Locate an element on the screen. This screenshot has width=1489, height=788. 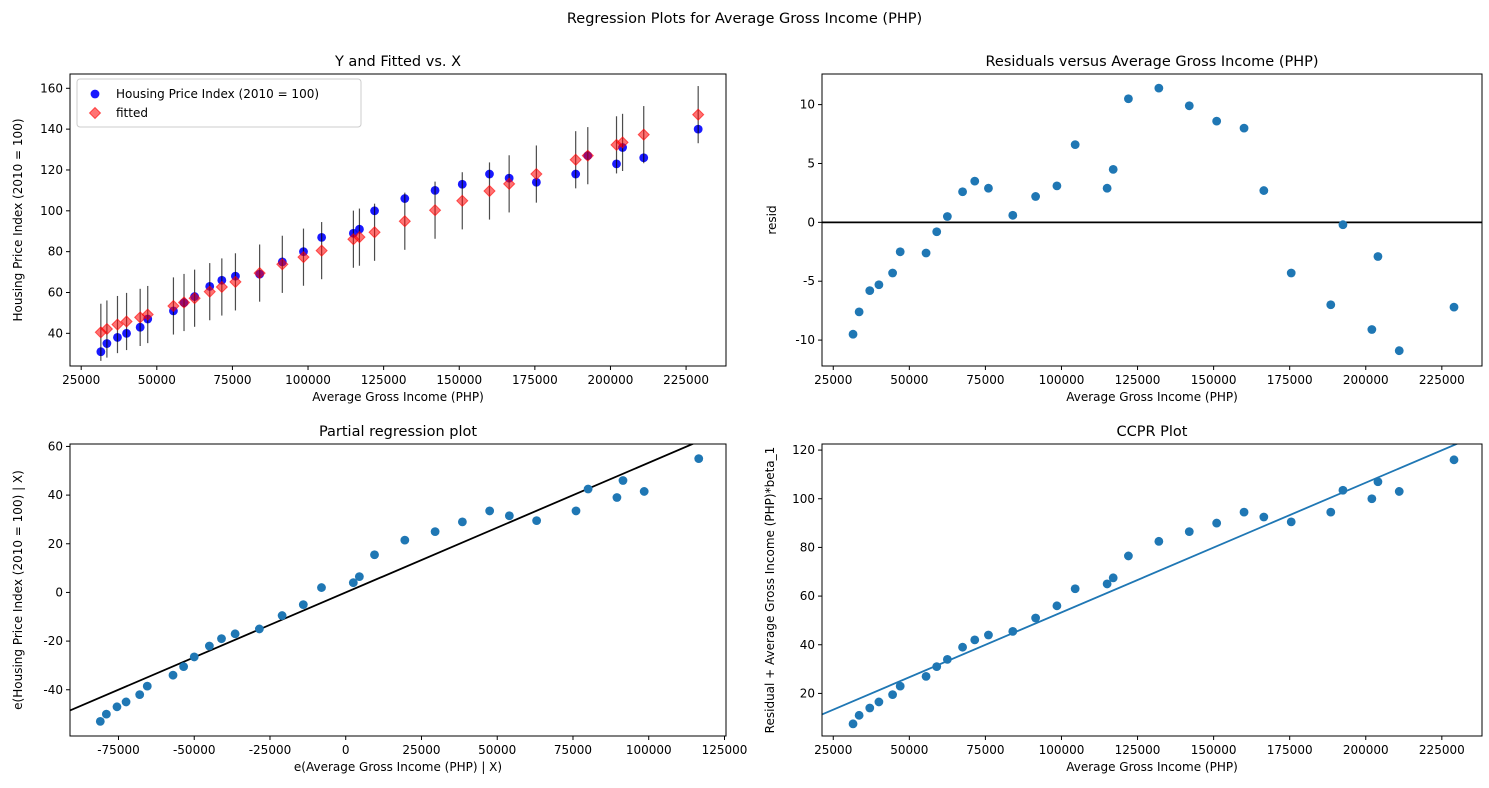
legend-marker-fitted is located at coordinates (95, 113).